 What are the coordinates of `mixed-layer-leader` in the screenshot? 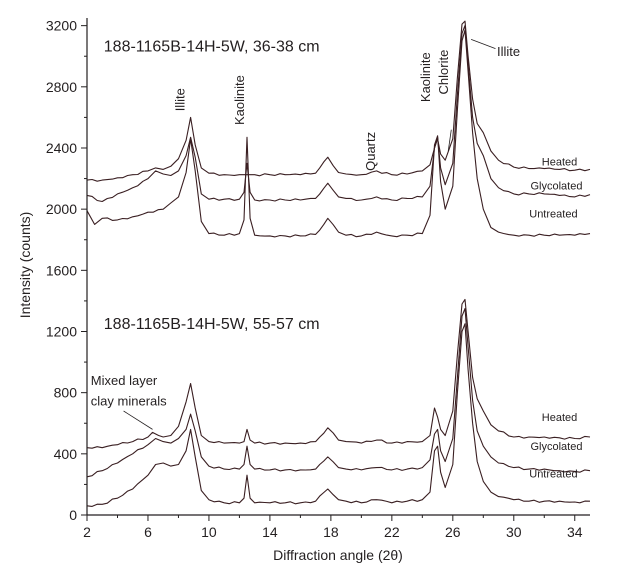 It's located at (138, 420).